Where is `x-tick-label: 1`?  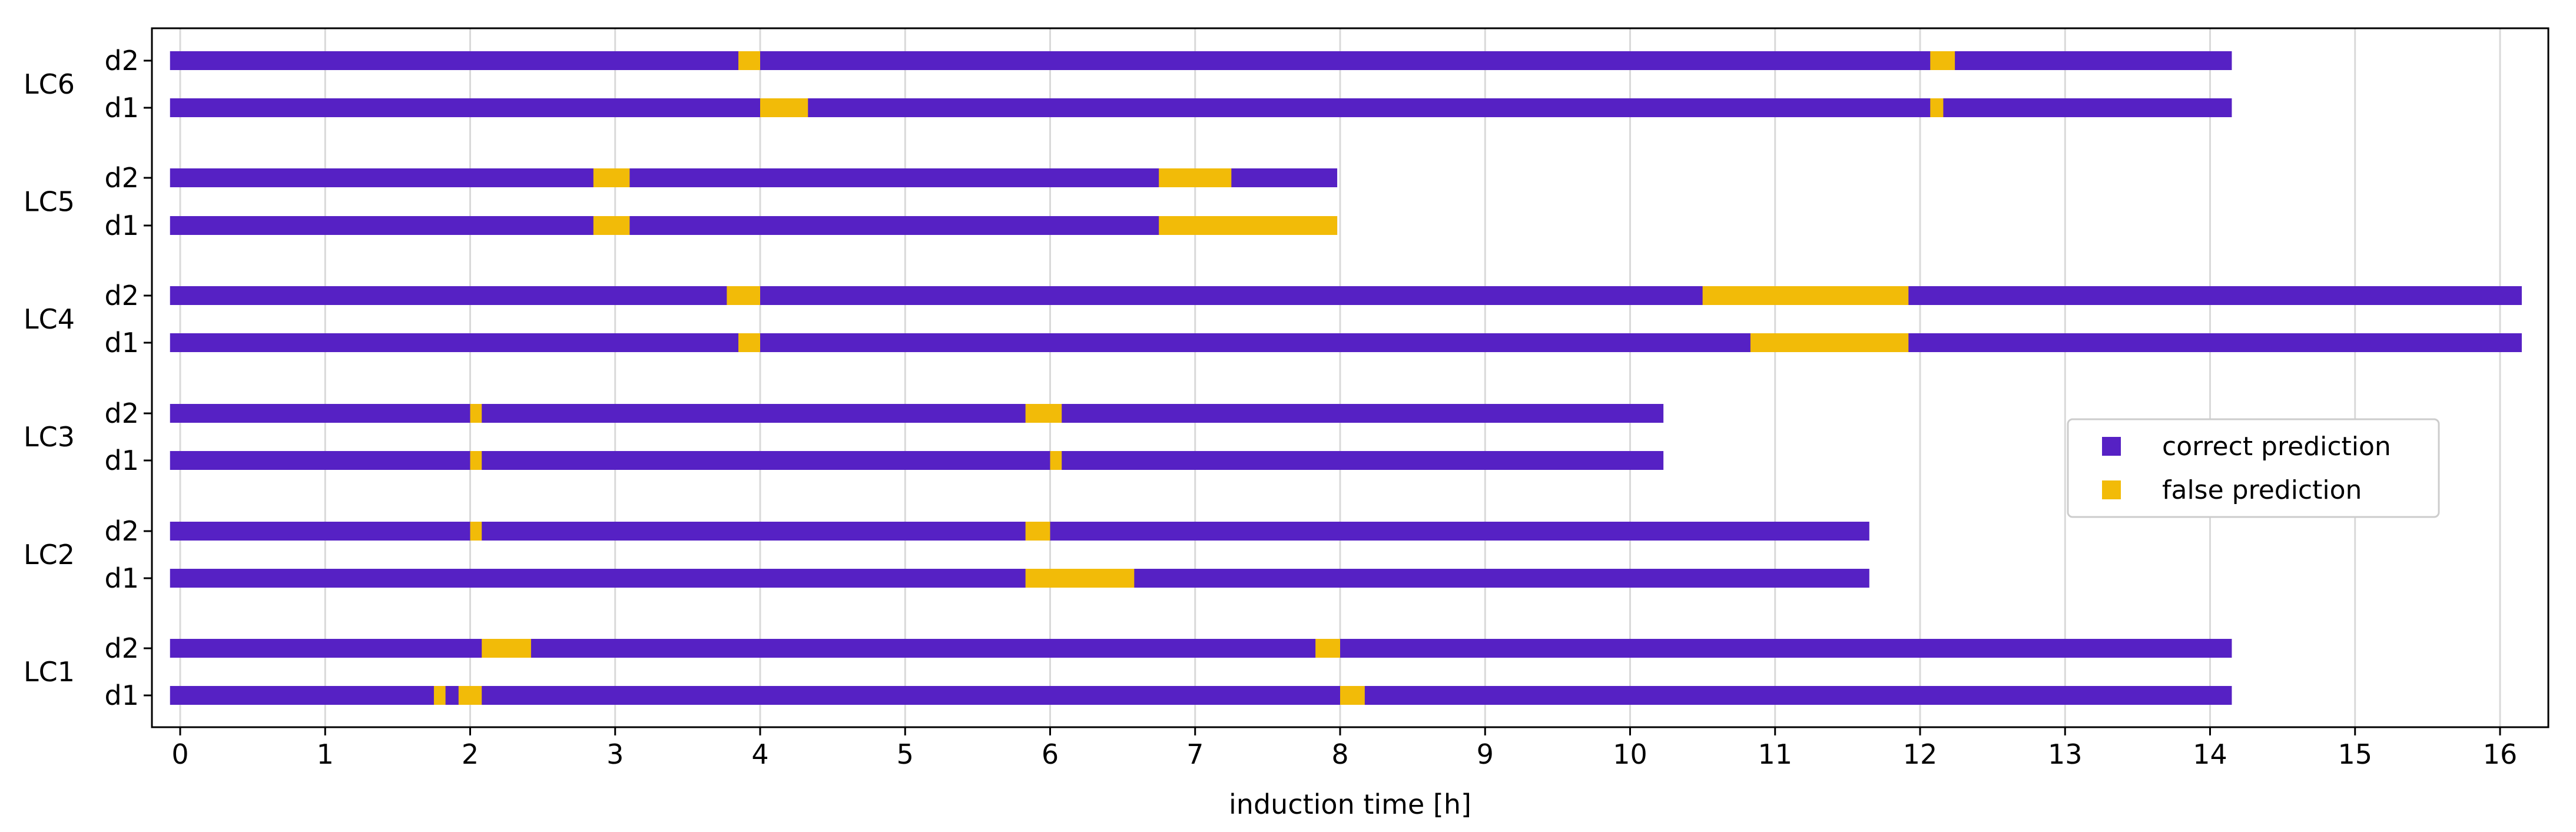 x-tick-label: 1 is located at coordinates (325, 754).